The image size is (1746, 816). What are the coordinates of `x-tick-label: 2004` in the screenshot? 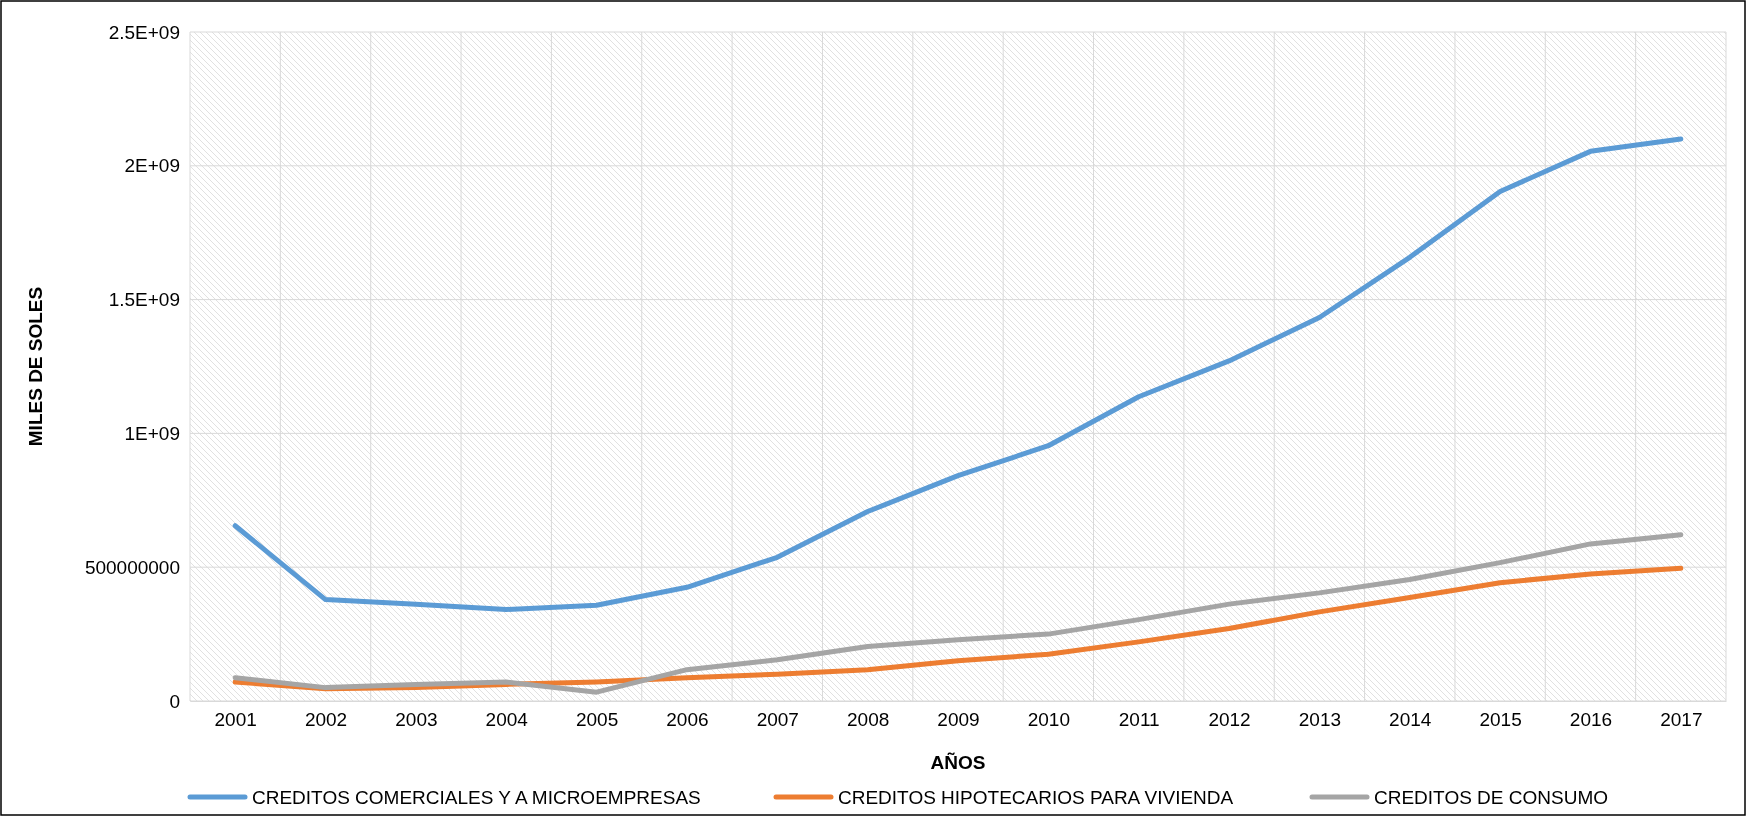 It's located at (507, 720).